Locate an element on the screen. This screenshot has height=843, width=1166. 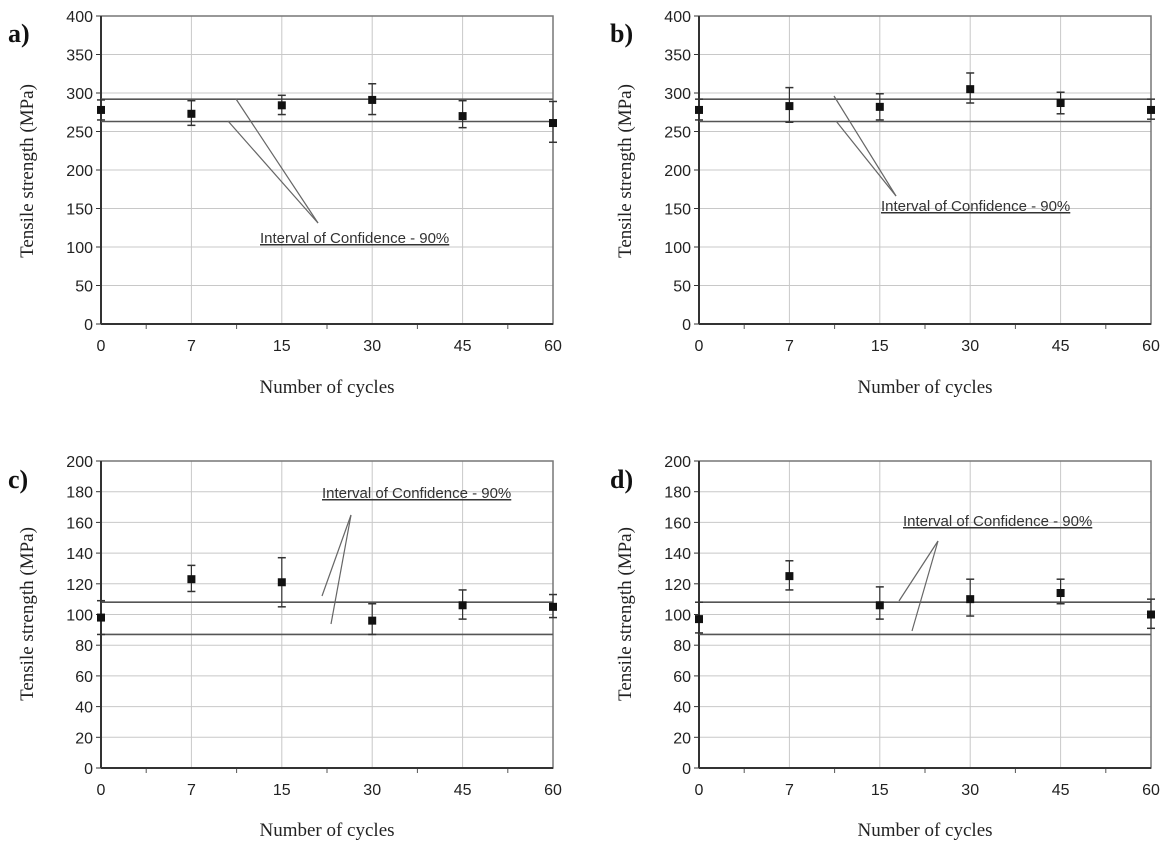
panel-label: a) is located at coordinates (19, 33).